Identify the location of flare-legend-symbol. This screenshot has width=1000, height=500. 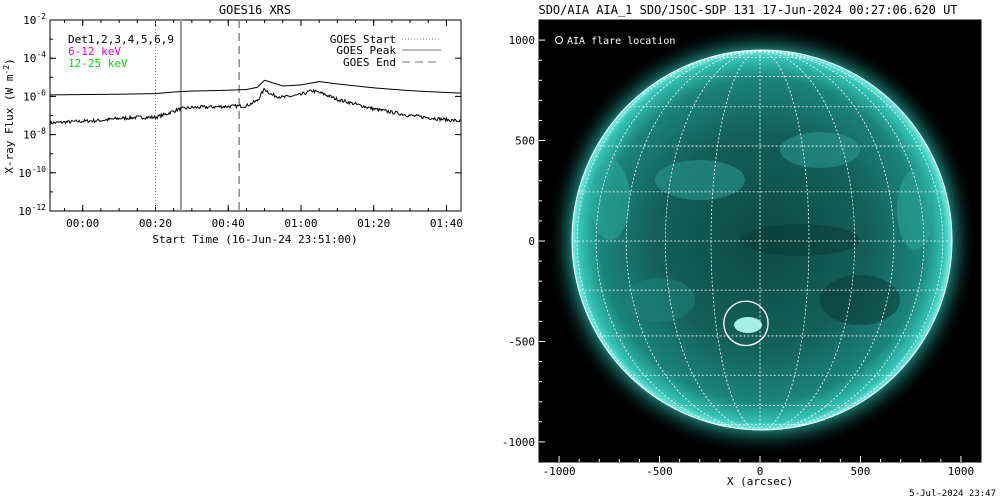
(559, 40).